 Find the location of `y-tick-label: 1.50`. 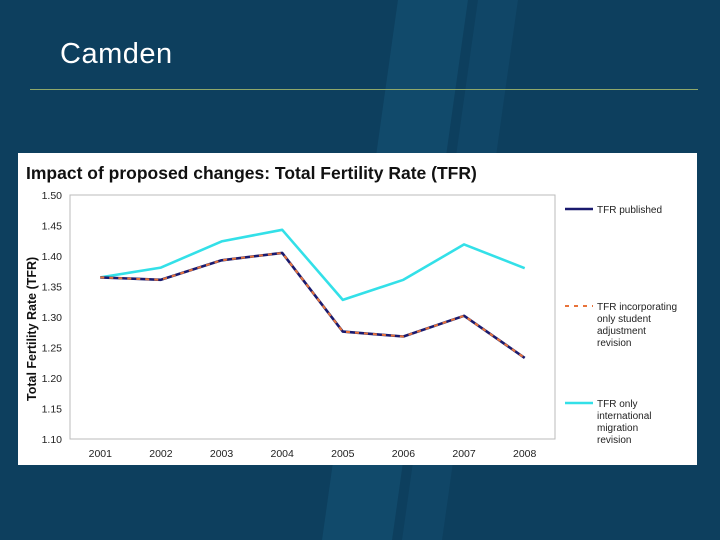

y-tick-label: 1.50 is located at coordinates (52, 196).